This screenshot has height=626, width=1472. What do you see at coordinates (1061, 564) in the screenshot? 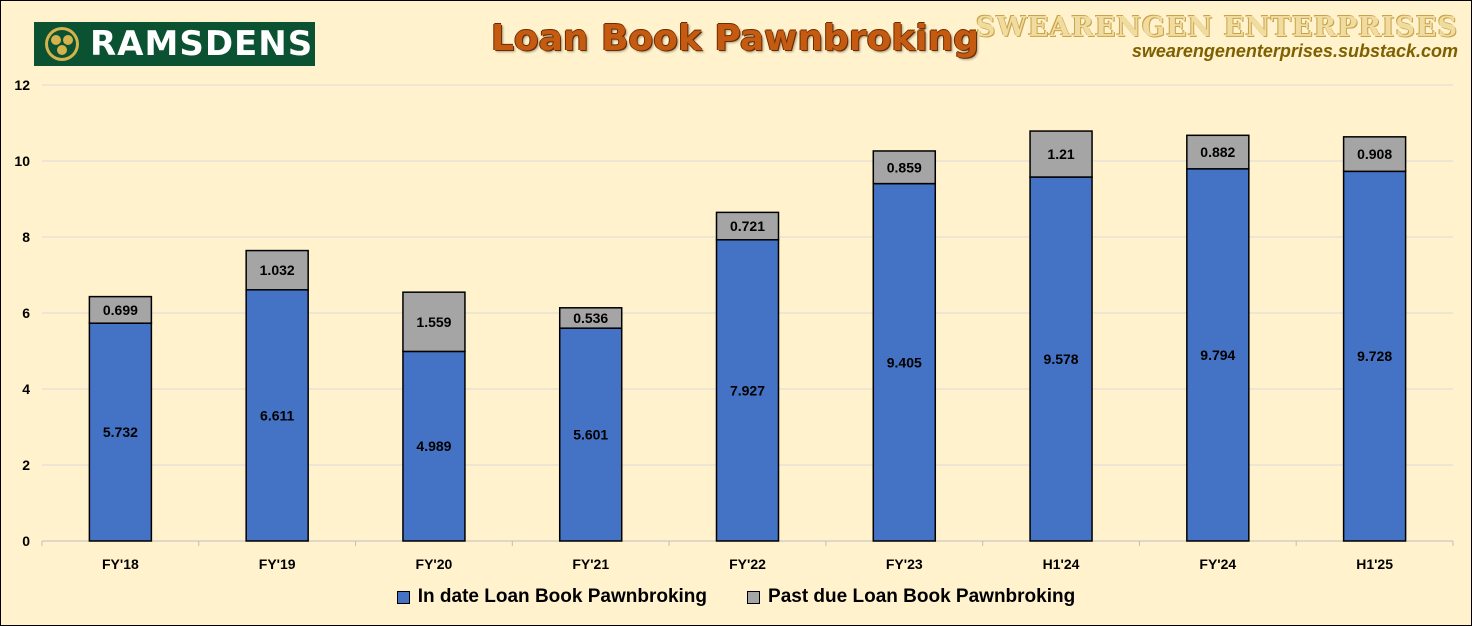
I see `x-tick-label: H1'24` at bounding box center [1061, 564].